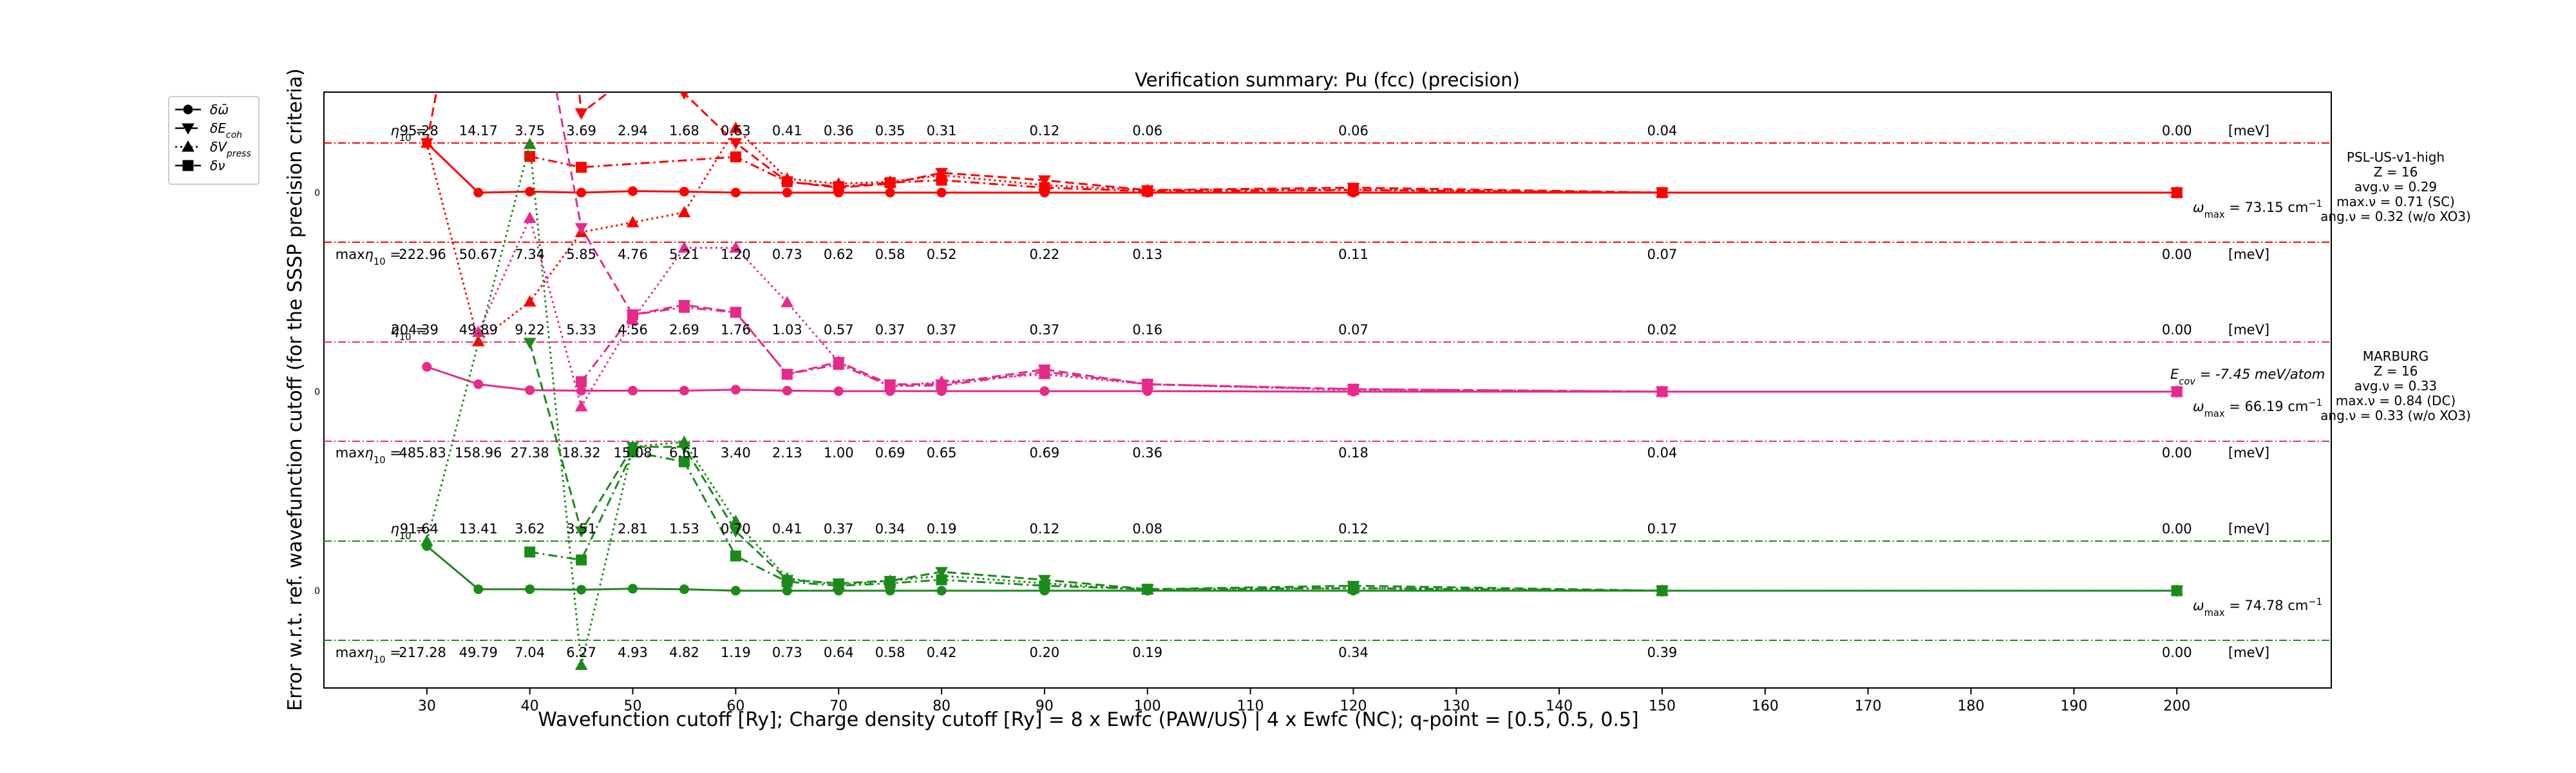  What do you see at coordinates (890, 254) in the screenshot?
I see `max-eta10-value: 0.58` at bounding box center [890, 254].